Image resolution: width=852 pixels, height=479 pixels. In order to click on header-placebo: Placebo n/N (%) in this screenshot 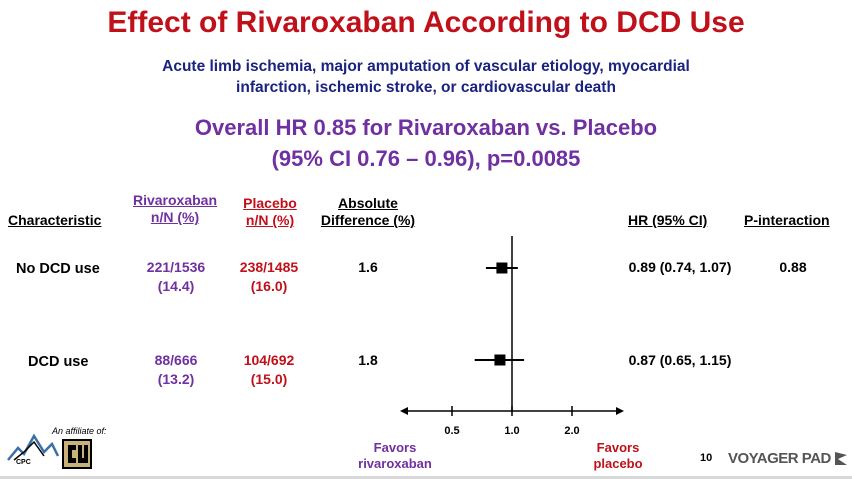, I will do `click(270, 212)`.